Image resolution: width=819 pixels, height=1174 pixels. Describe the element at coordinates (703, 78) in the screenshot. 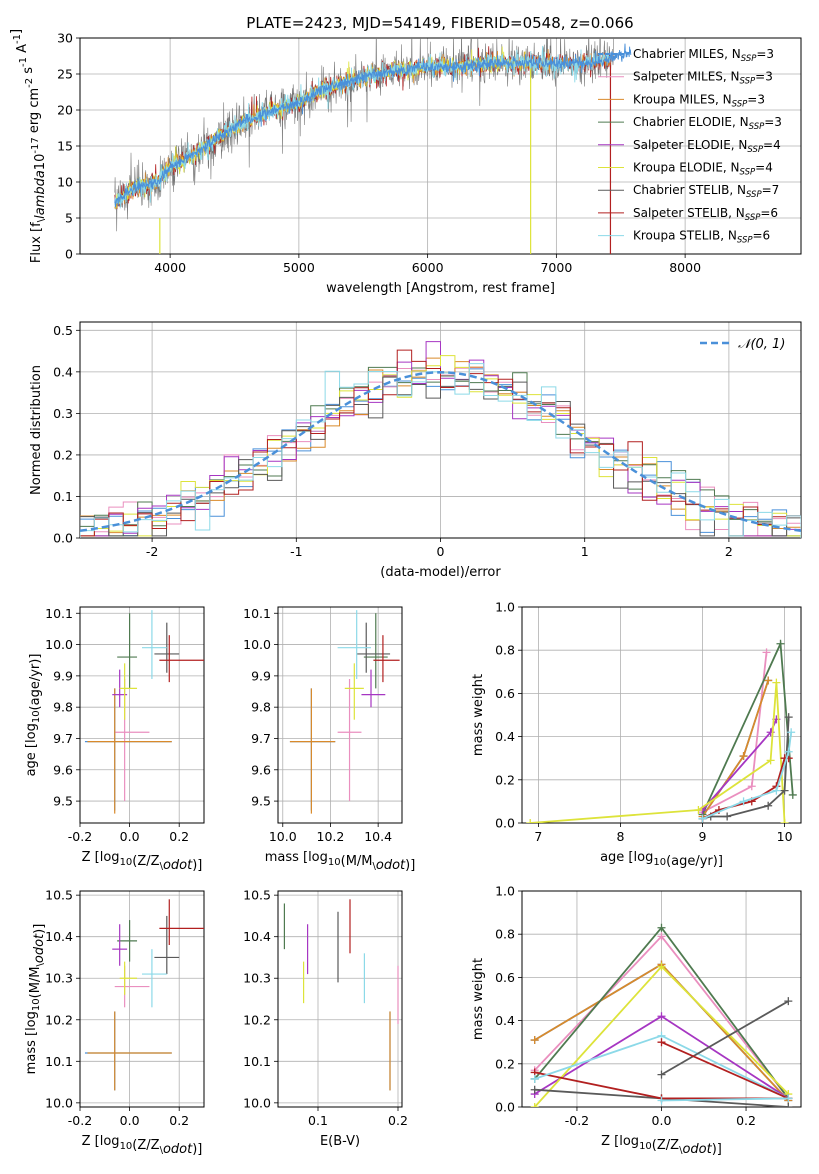

I see `legend-entry: Salpeter MILES, NSSP=3` at that location.